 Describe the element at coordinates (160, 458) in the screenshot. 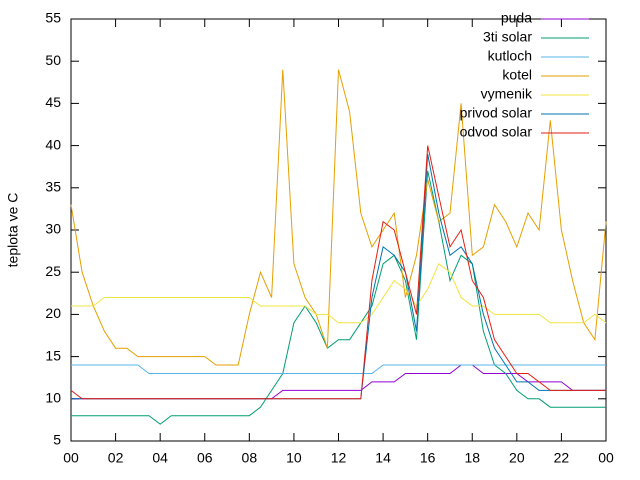

I see `x-tick-label: 04` at that location.